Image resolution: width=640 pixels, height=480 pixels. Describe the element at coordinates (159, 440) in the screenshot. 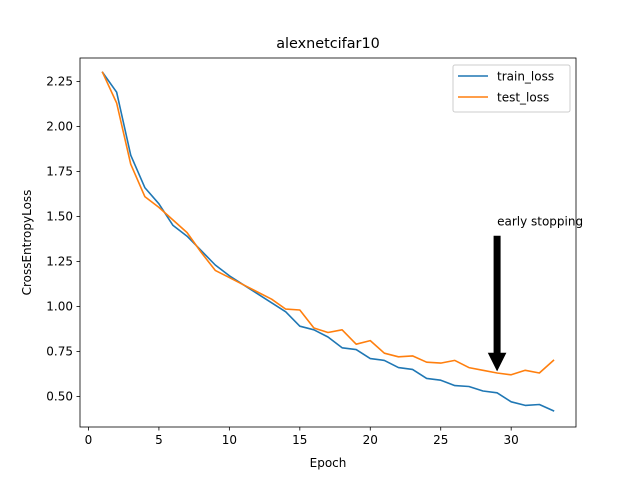

I see `x-tick-label: 5` at that location.